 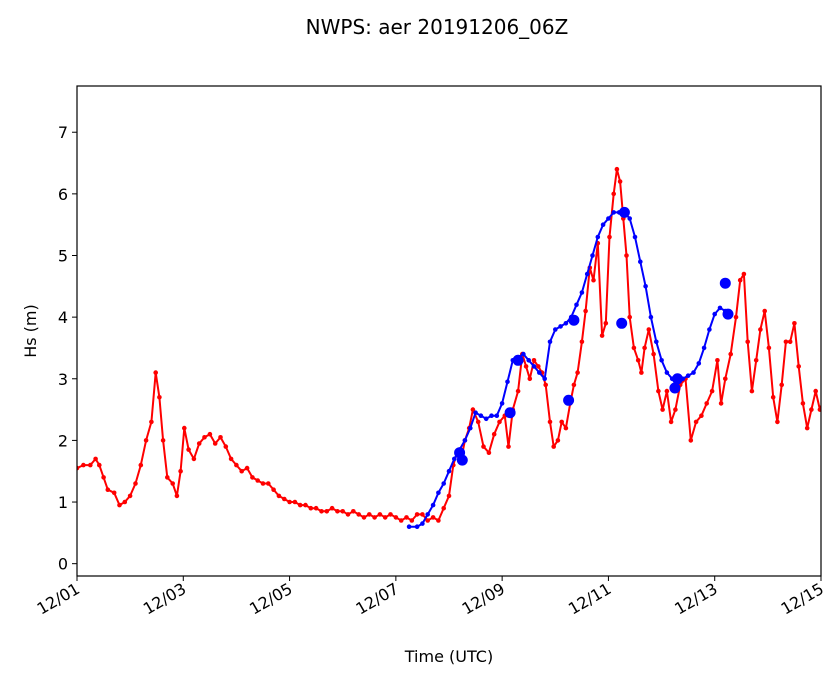 I want to click on x-tick-label-2: 12/03, so click(x=164, y=599).